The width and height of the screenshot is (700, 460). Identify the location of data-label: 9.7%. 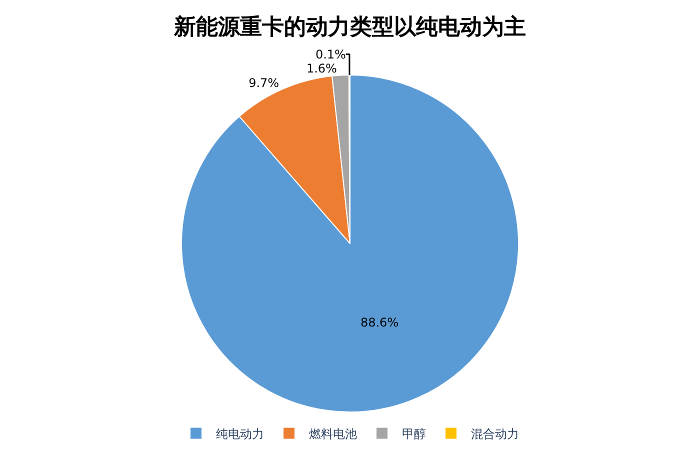
(264, 83).